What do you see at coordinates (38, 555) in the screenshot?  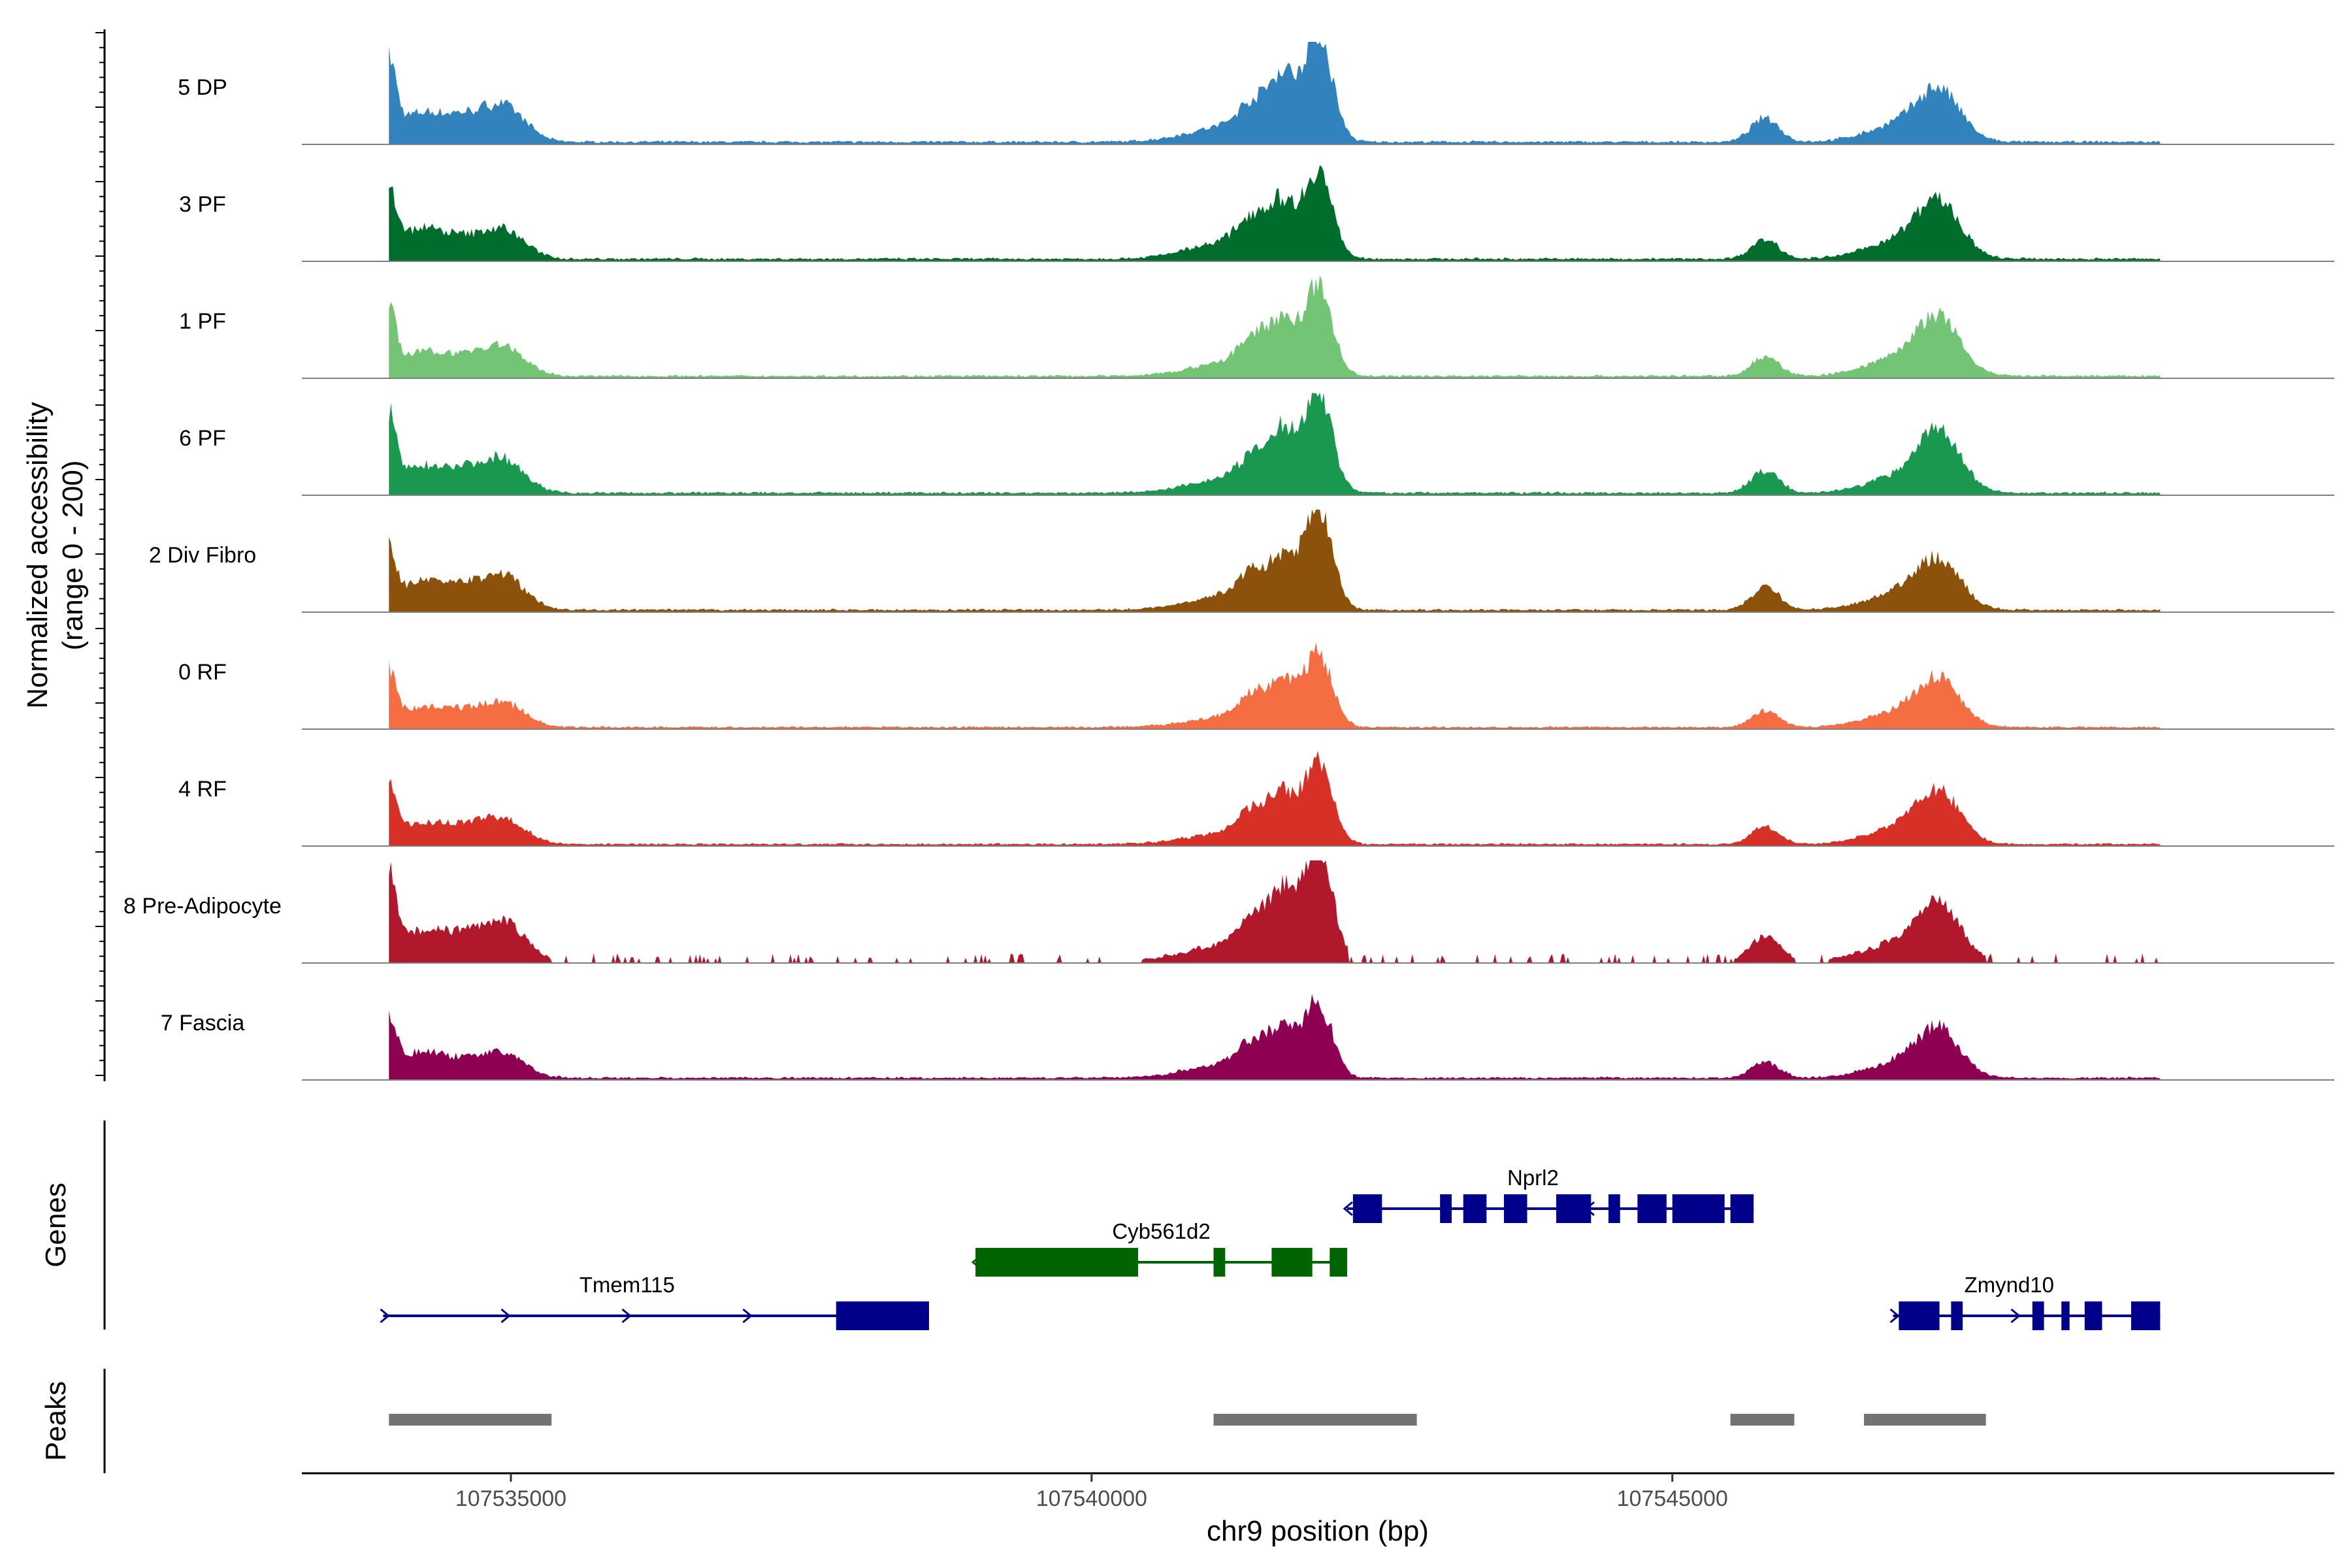 I see `y-axis-title-line1: Normalized accessibility` at bounding box center [38, 555].